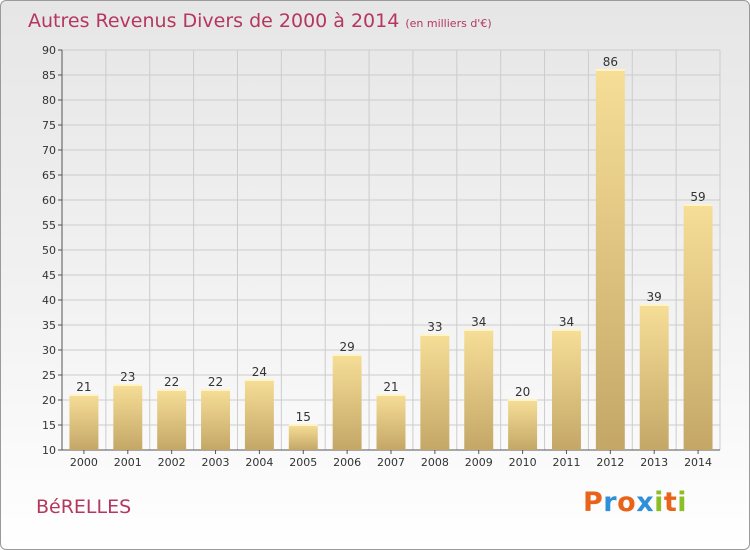 This screenshot has height=550, width=750. I want to click on bar-value-label: 33, so click(434, 327).